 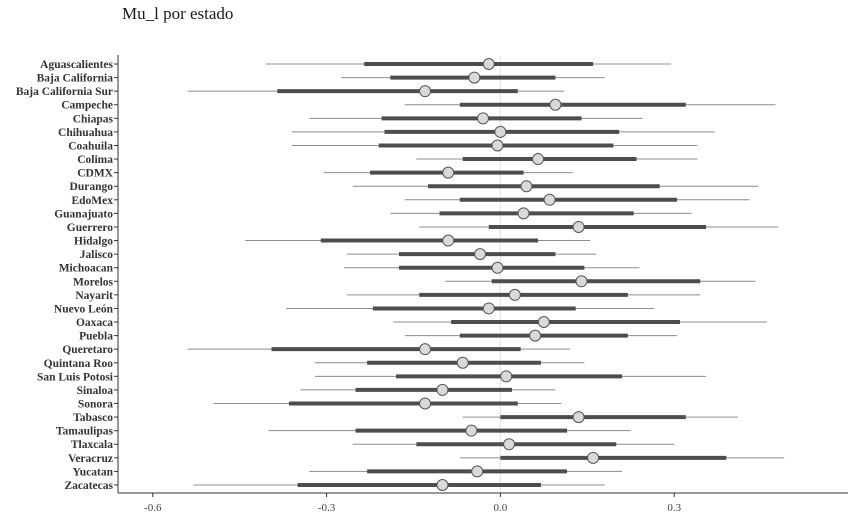 What do you see at coordinates (92, 445) in the screenshot?
I see `y-tick-label: Tlaxcala` at bounding box center [92, 445].